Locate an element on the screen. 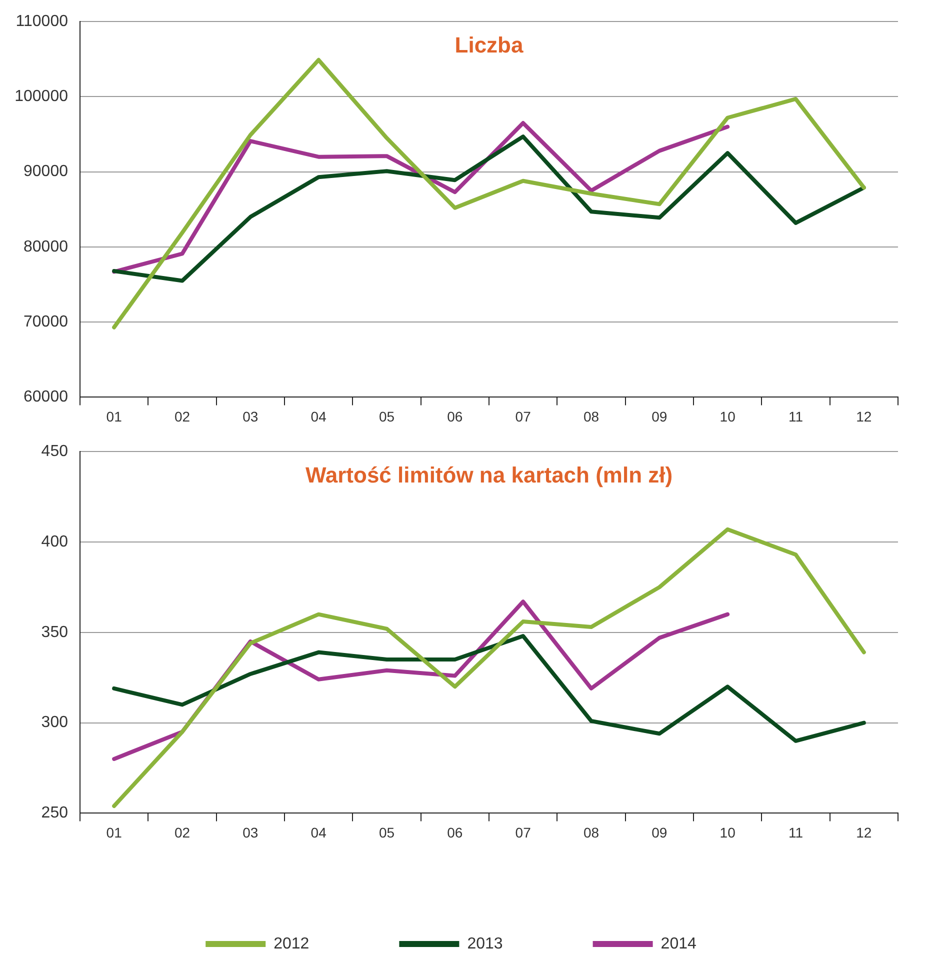  y-tick-label: 450 is located at coordinates (54, 451).